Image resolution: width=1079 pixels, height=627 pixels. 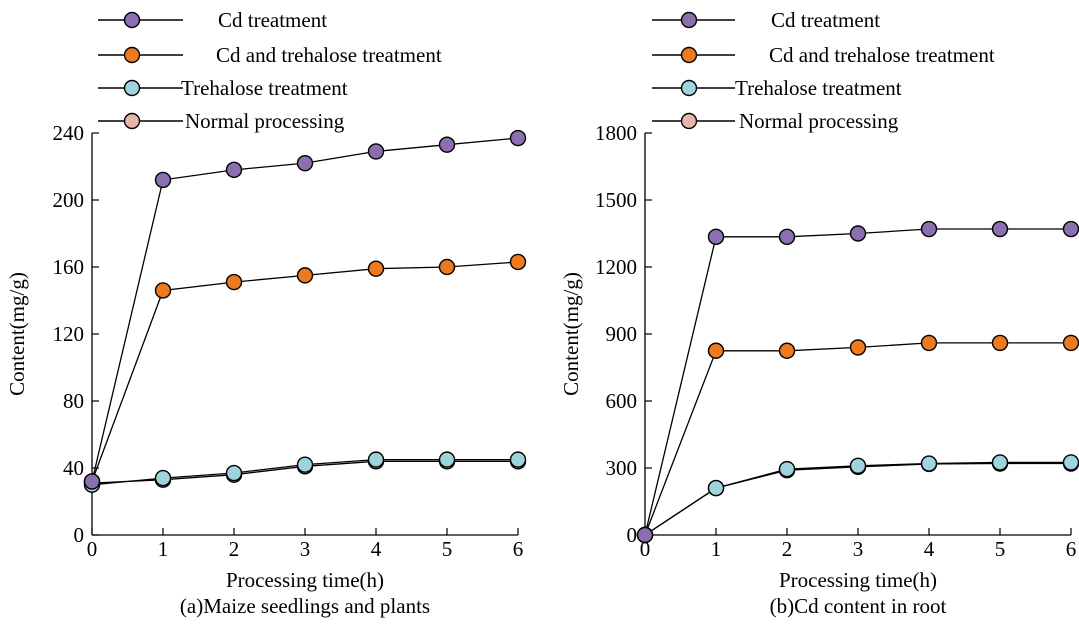 I want to click on chart-title: (b)Cd content in root, so click(x=858, y=606).